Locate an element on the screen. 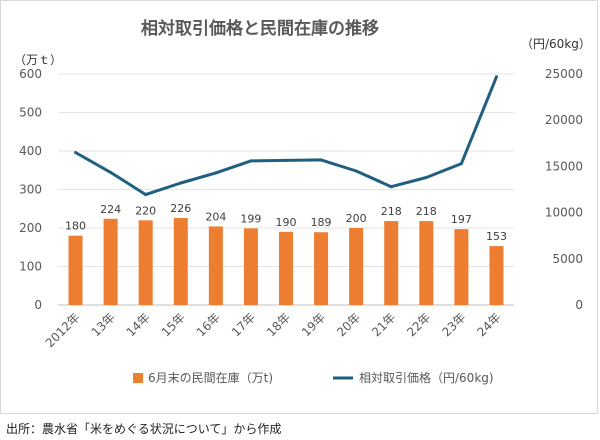 The image size is (600, 440). x-tick-label: 15年 is located at coordinates (173, 324).